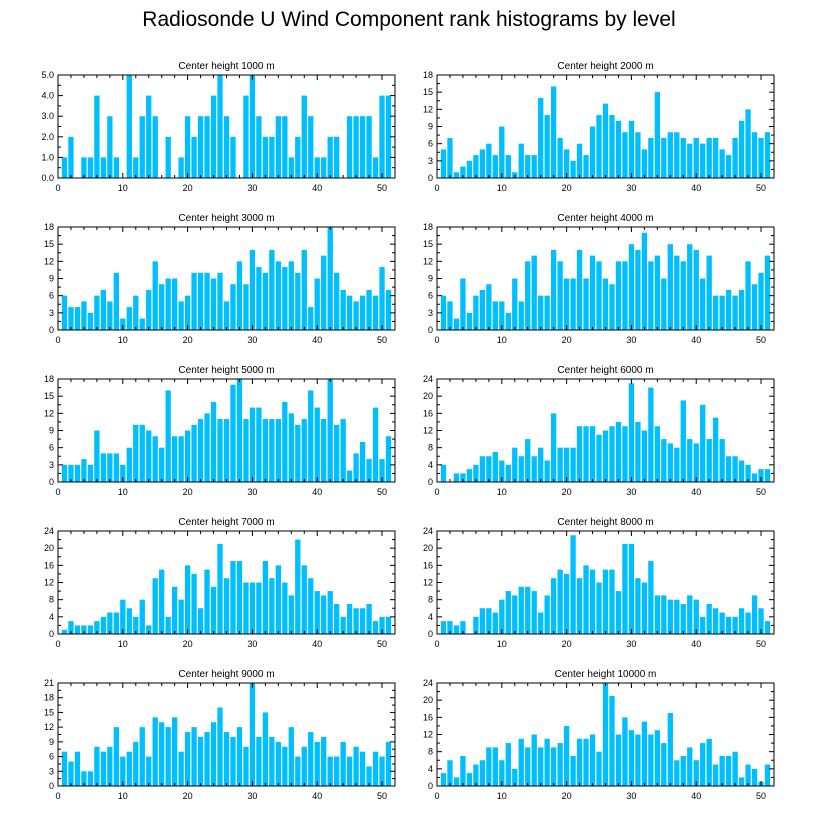  I want to click on y-tick-label: 6, so click(51, 296).